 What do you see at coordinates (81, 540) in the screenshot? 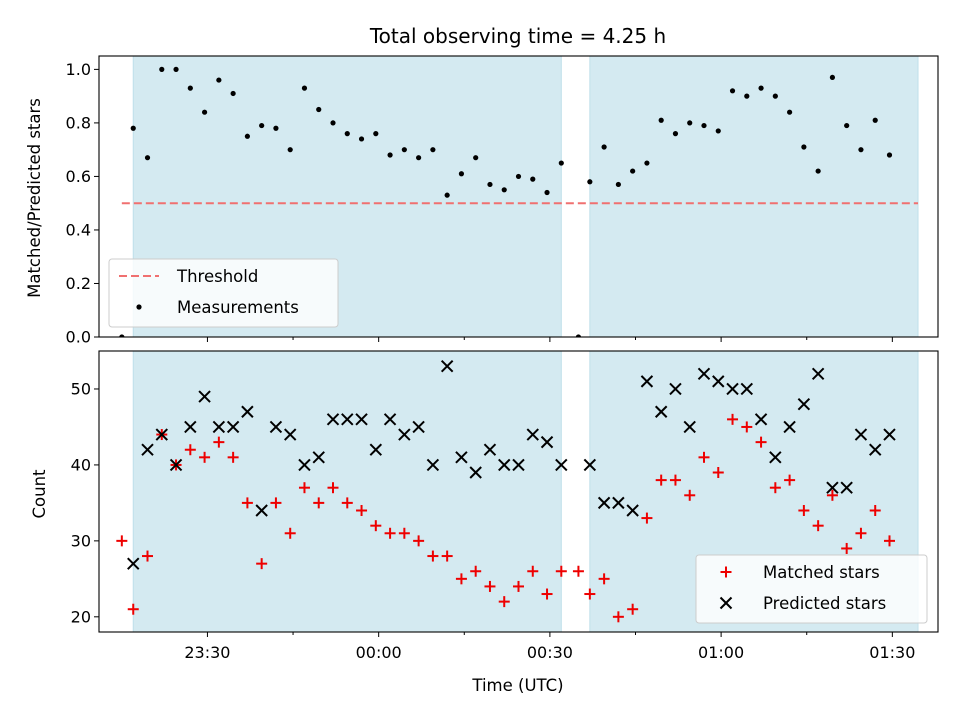
I see `bottom-y-tick-label: 30` at bounding box center [81, 540].